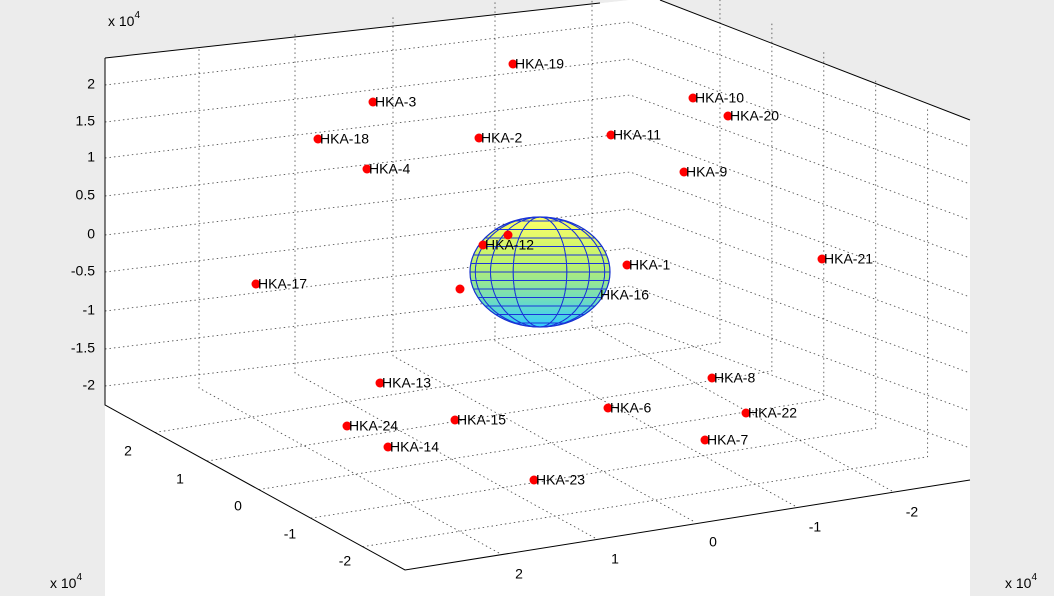  Describe the element at coordinates (637, 135) in the screenshot. I see `satellite-label: HKA-11` at that location.